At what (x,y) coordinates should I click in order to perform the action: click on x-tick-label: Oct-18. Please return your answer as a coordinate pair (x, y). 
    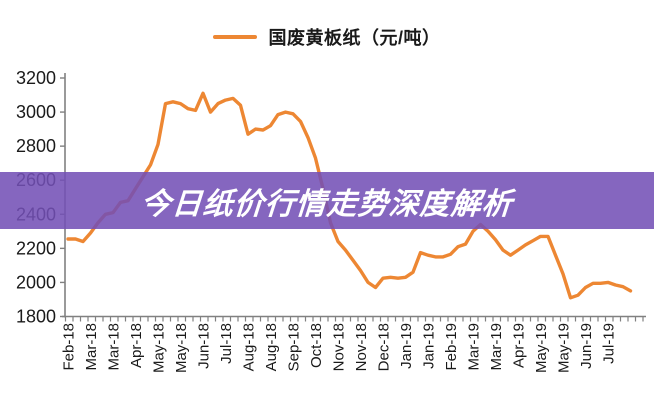
    Looking at the image, I should click on (316, 345).